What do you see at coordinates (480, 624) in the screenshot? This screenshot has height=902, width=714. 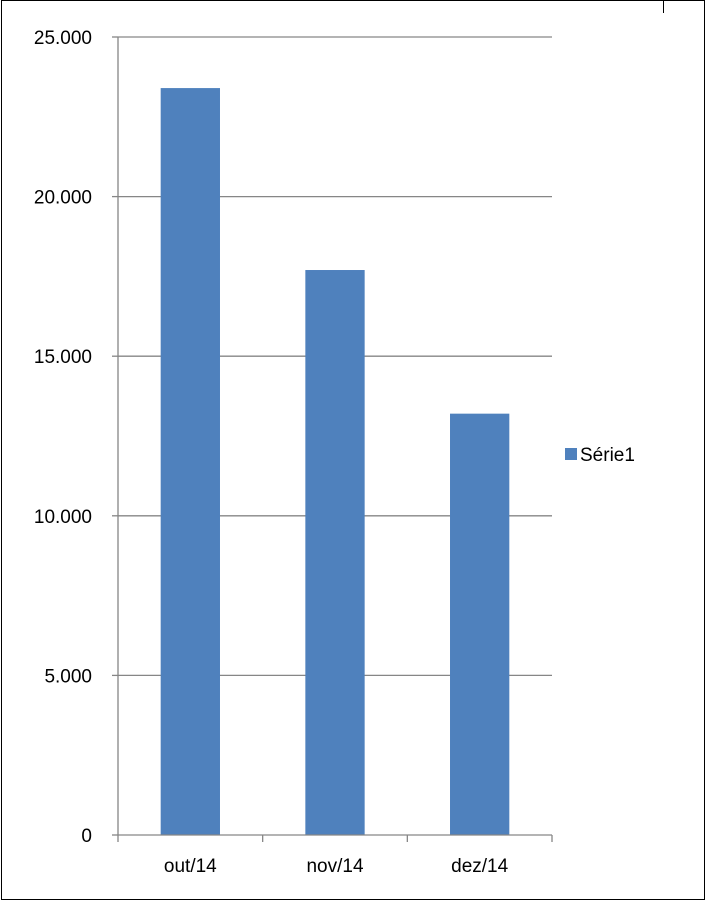 I see `bar-dez/14` at bounding box center [480, 624].